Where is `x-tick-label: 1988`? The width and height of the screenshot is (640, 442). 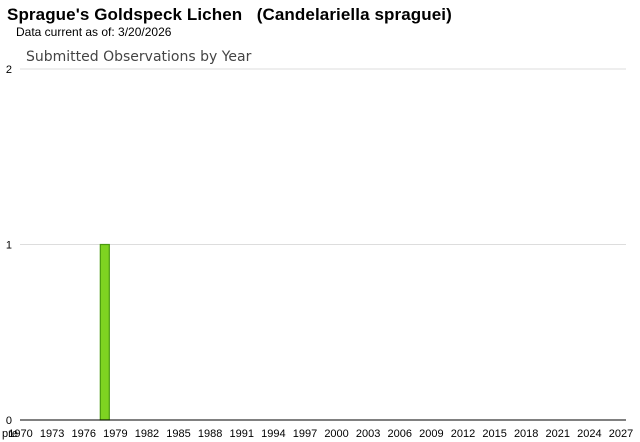 x-tick-label: 1988 is located at coordinates (210, 434).